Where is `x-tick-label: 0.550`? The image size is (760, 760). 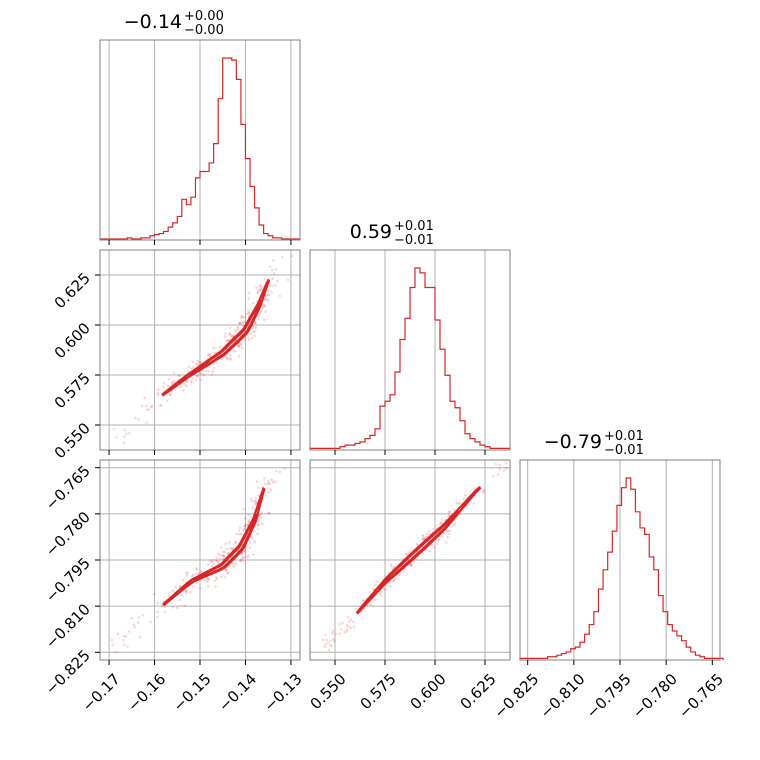 x-tick-label: 0.550 is located at coordinates (328, 691).